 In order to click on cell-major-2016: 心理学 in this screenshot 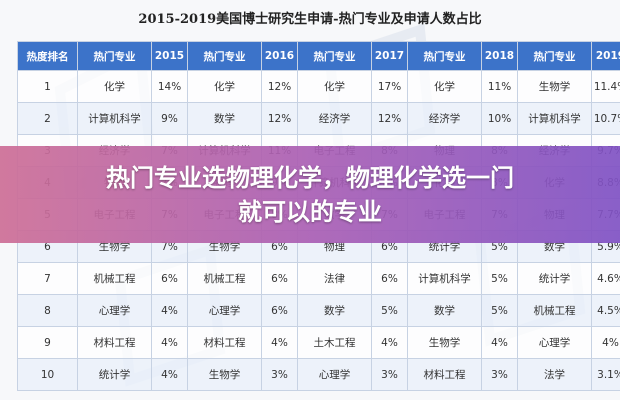, I will do `click(224, 310)`.